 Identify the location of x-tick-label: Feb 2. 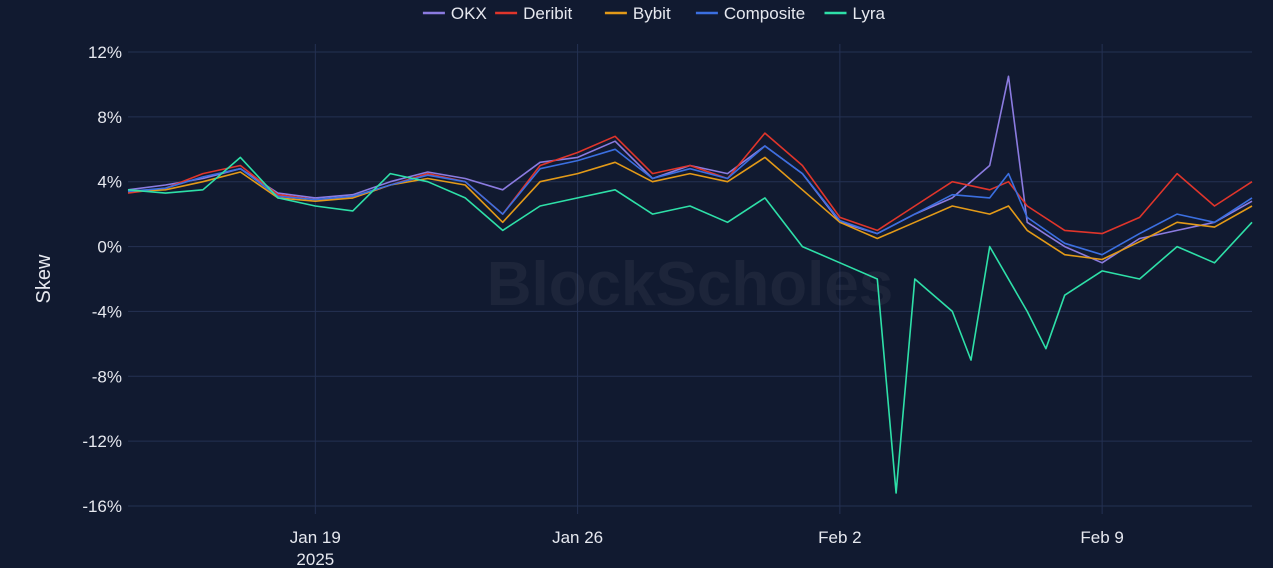
(839, 537).